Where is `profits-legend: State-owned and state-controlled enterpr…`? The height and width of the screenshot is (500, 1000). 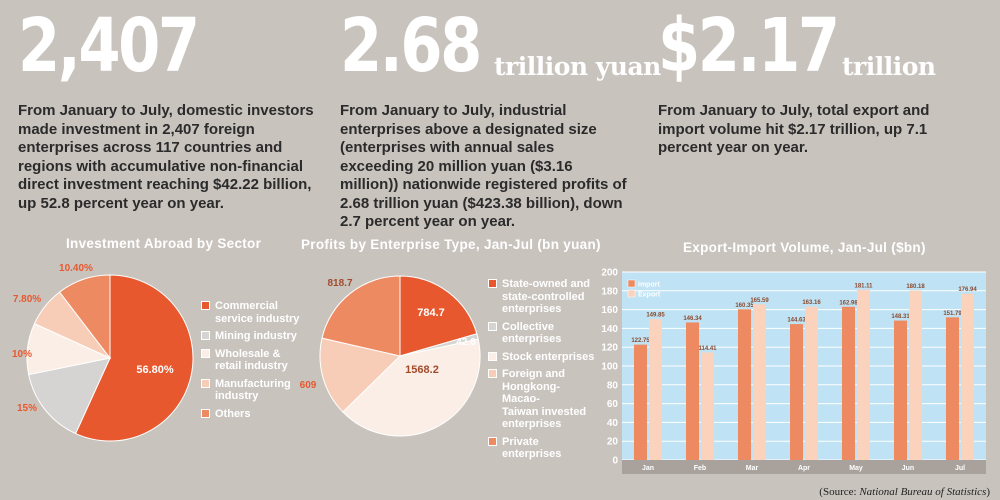 profits-legend: State-owned and state-controlled enterpr… is located at coordinates (542, 372).